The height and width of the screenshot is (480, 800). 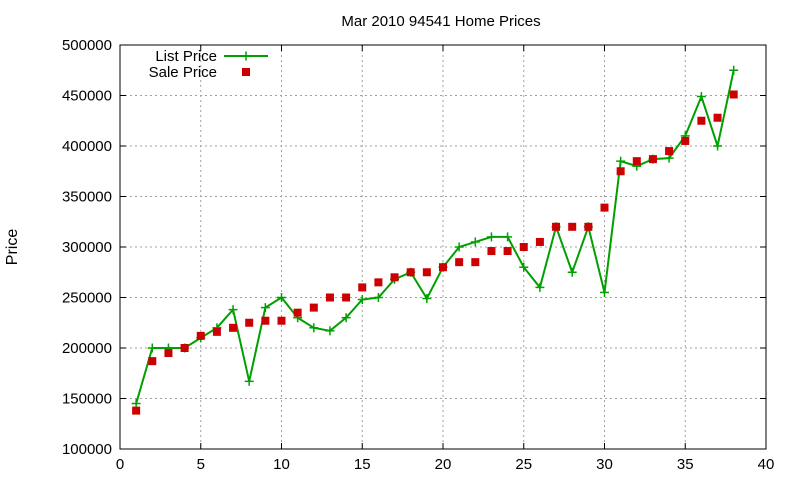 What do you see at coordinates (604, 464) in the screenshot?
I see `x-tick-label: 30` at bounding box center [604, 464].